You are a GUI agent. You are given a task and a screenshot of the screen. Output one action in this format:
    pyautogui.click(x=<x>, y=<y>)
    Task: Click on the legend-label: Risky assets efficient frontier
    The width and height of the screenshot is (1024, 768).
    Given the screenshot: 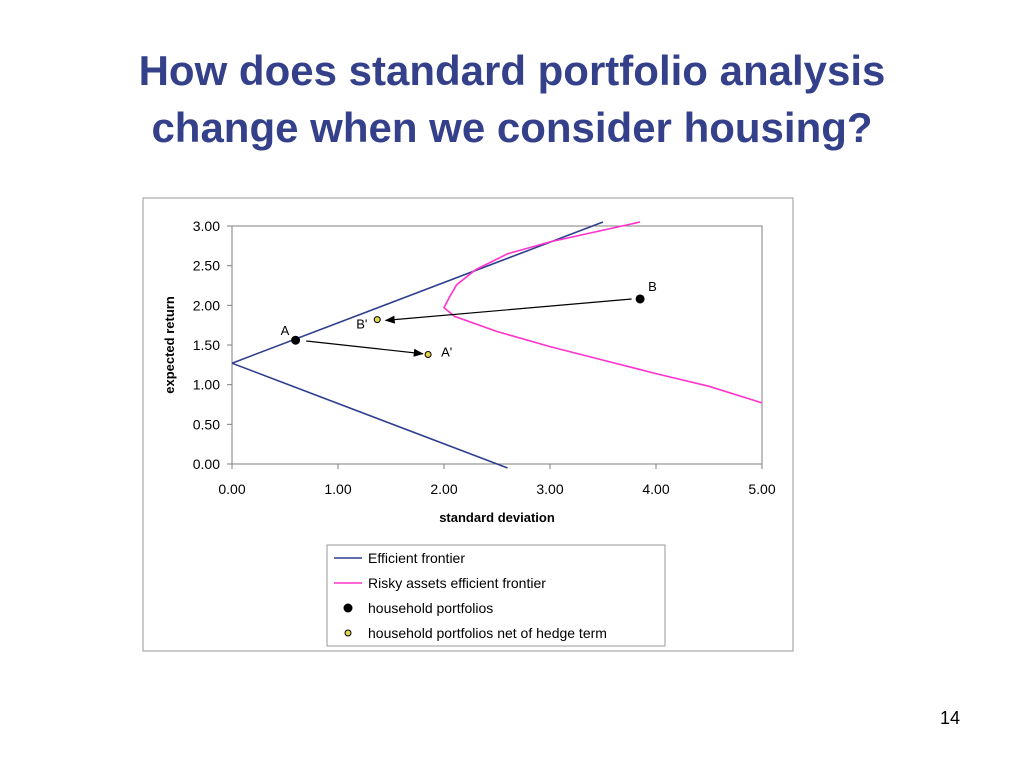 What is the action you would take?
    pyautogui.click(x=457, y=583)
    